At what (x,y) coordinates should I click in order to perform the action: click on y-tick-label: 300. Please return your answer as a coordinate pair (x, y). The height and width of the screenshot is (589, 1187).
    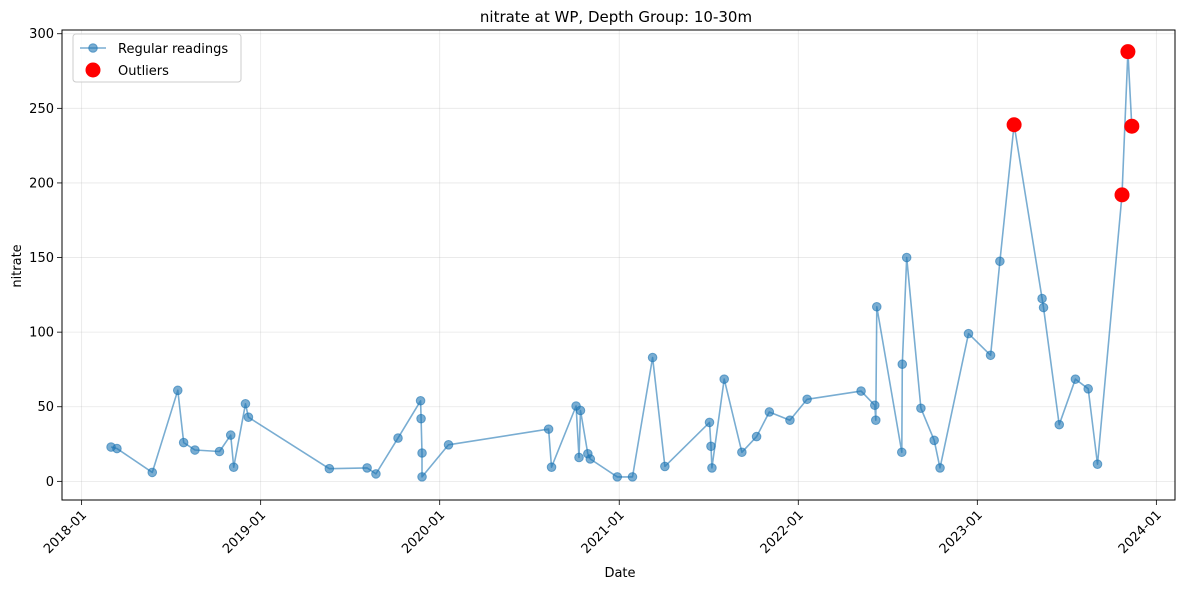
    Looking at the image, I should click on (41, 34).